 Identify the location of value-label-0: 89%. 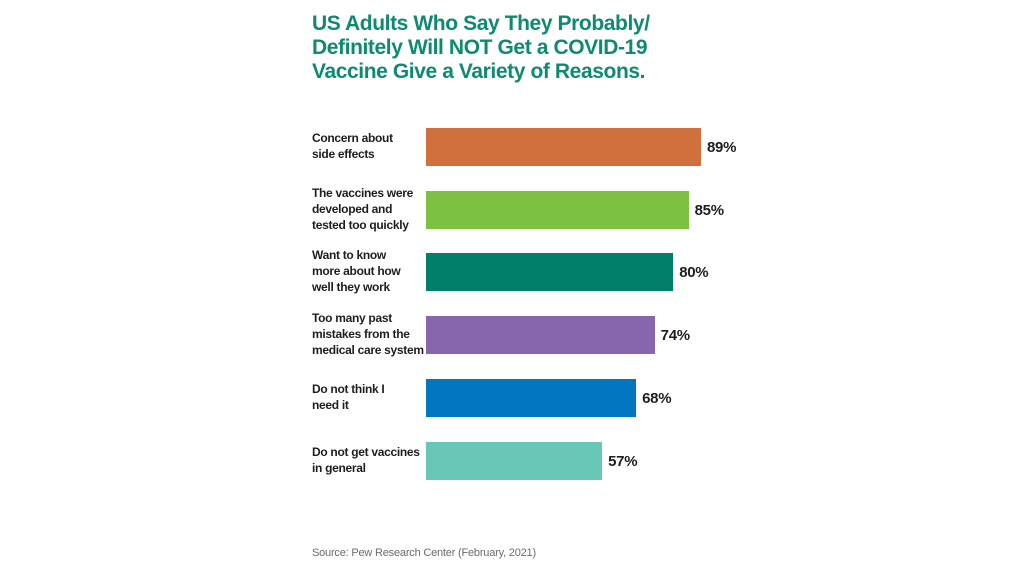
(722, 147).